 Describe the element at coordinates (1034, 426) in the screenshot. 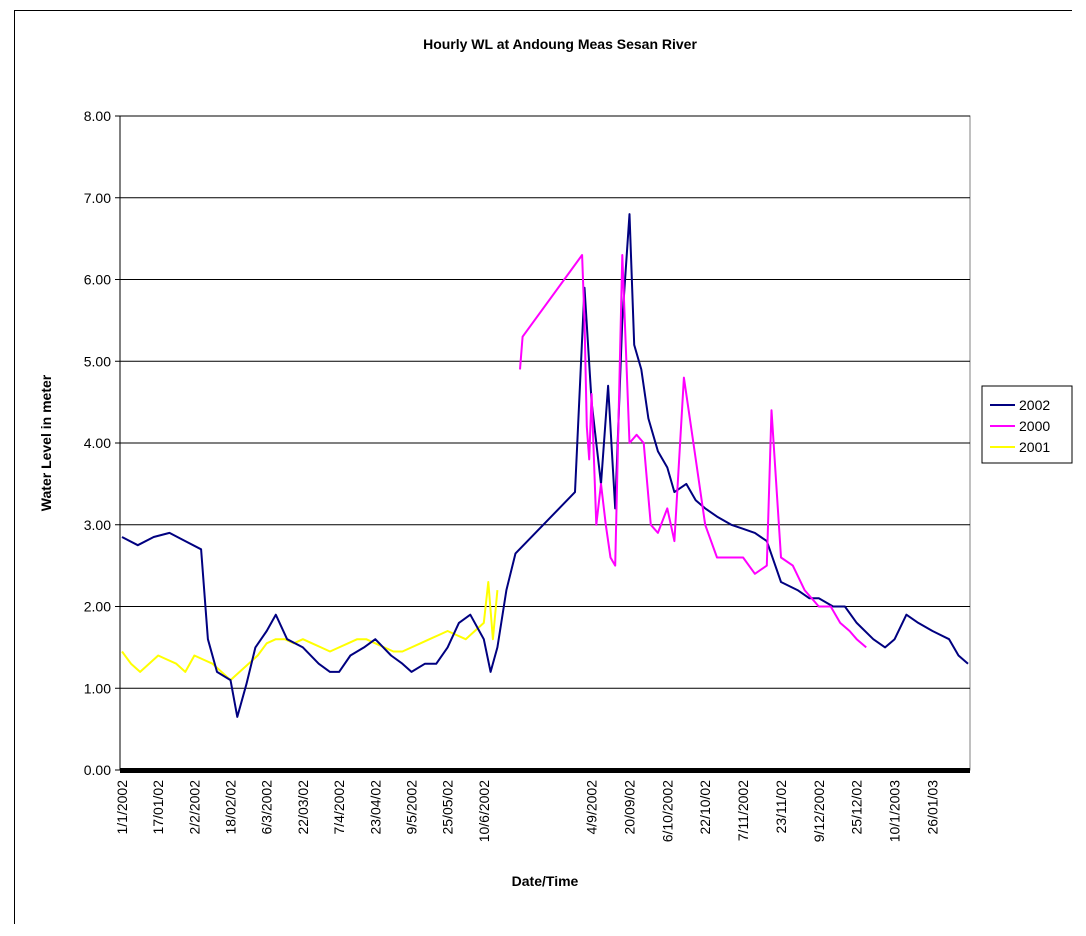

I see `legend-label-2000: 2000` at that location.